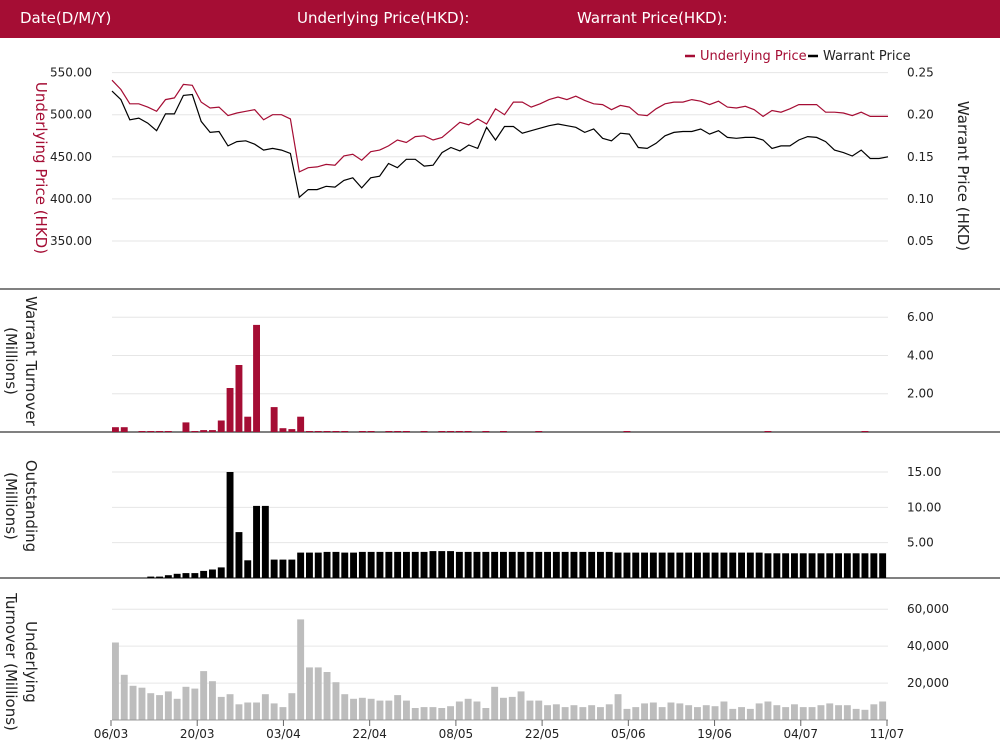 The image size is (1000, 751). I want to click on underlying-turnover-axis-title: Underlying, so click(31, 662).